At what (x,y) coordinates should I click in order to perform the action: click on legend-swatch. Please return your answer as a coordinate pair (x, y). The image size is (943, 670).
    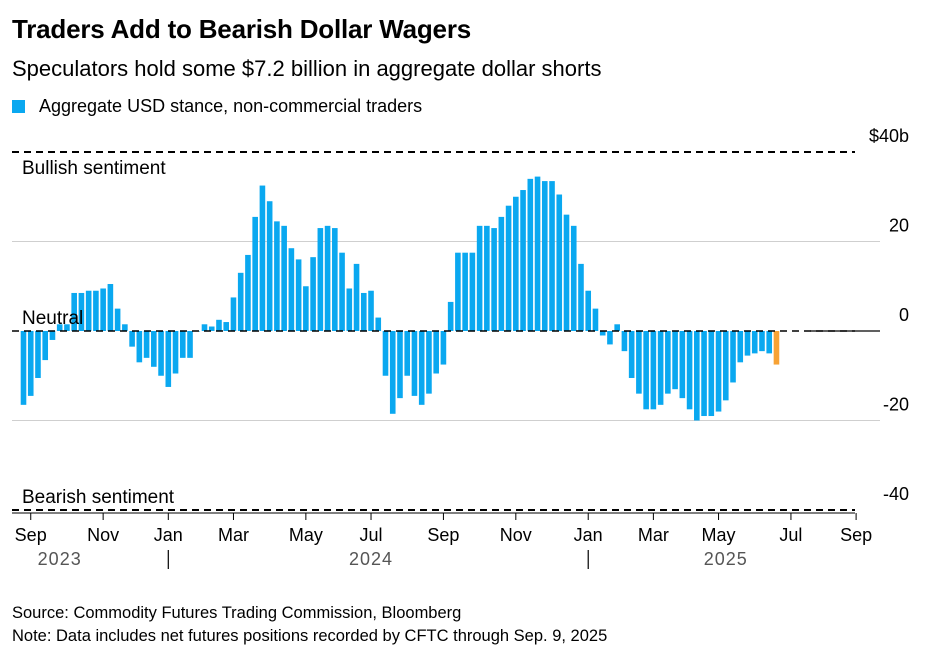
    Looking at the image, I should click on (18, 106).